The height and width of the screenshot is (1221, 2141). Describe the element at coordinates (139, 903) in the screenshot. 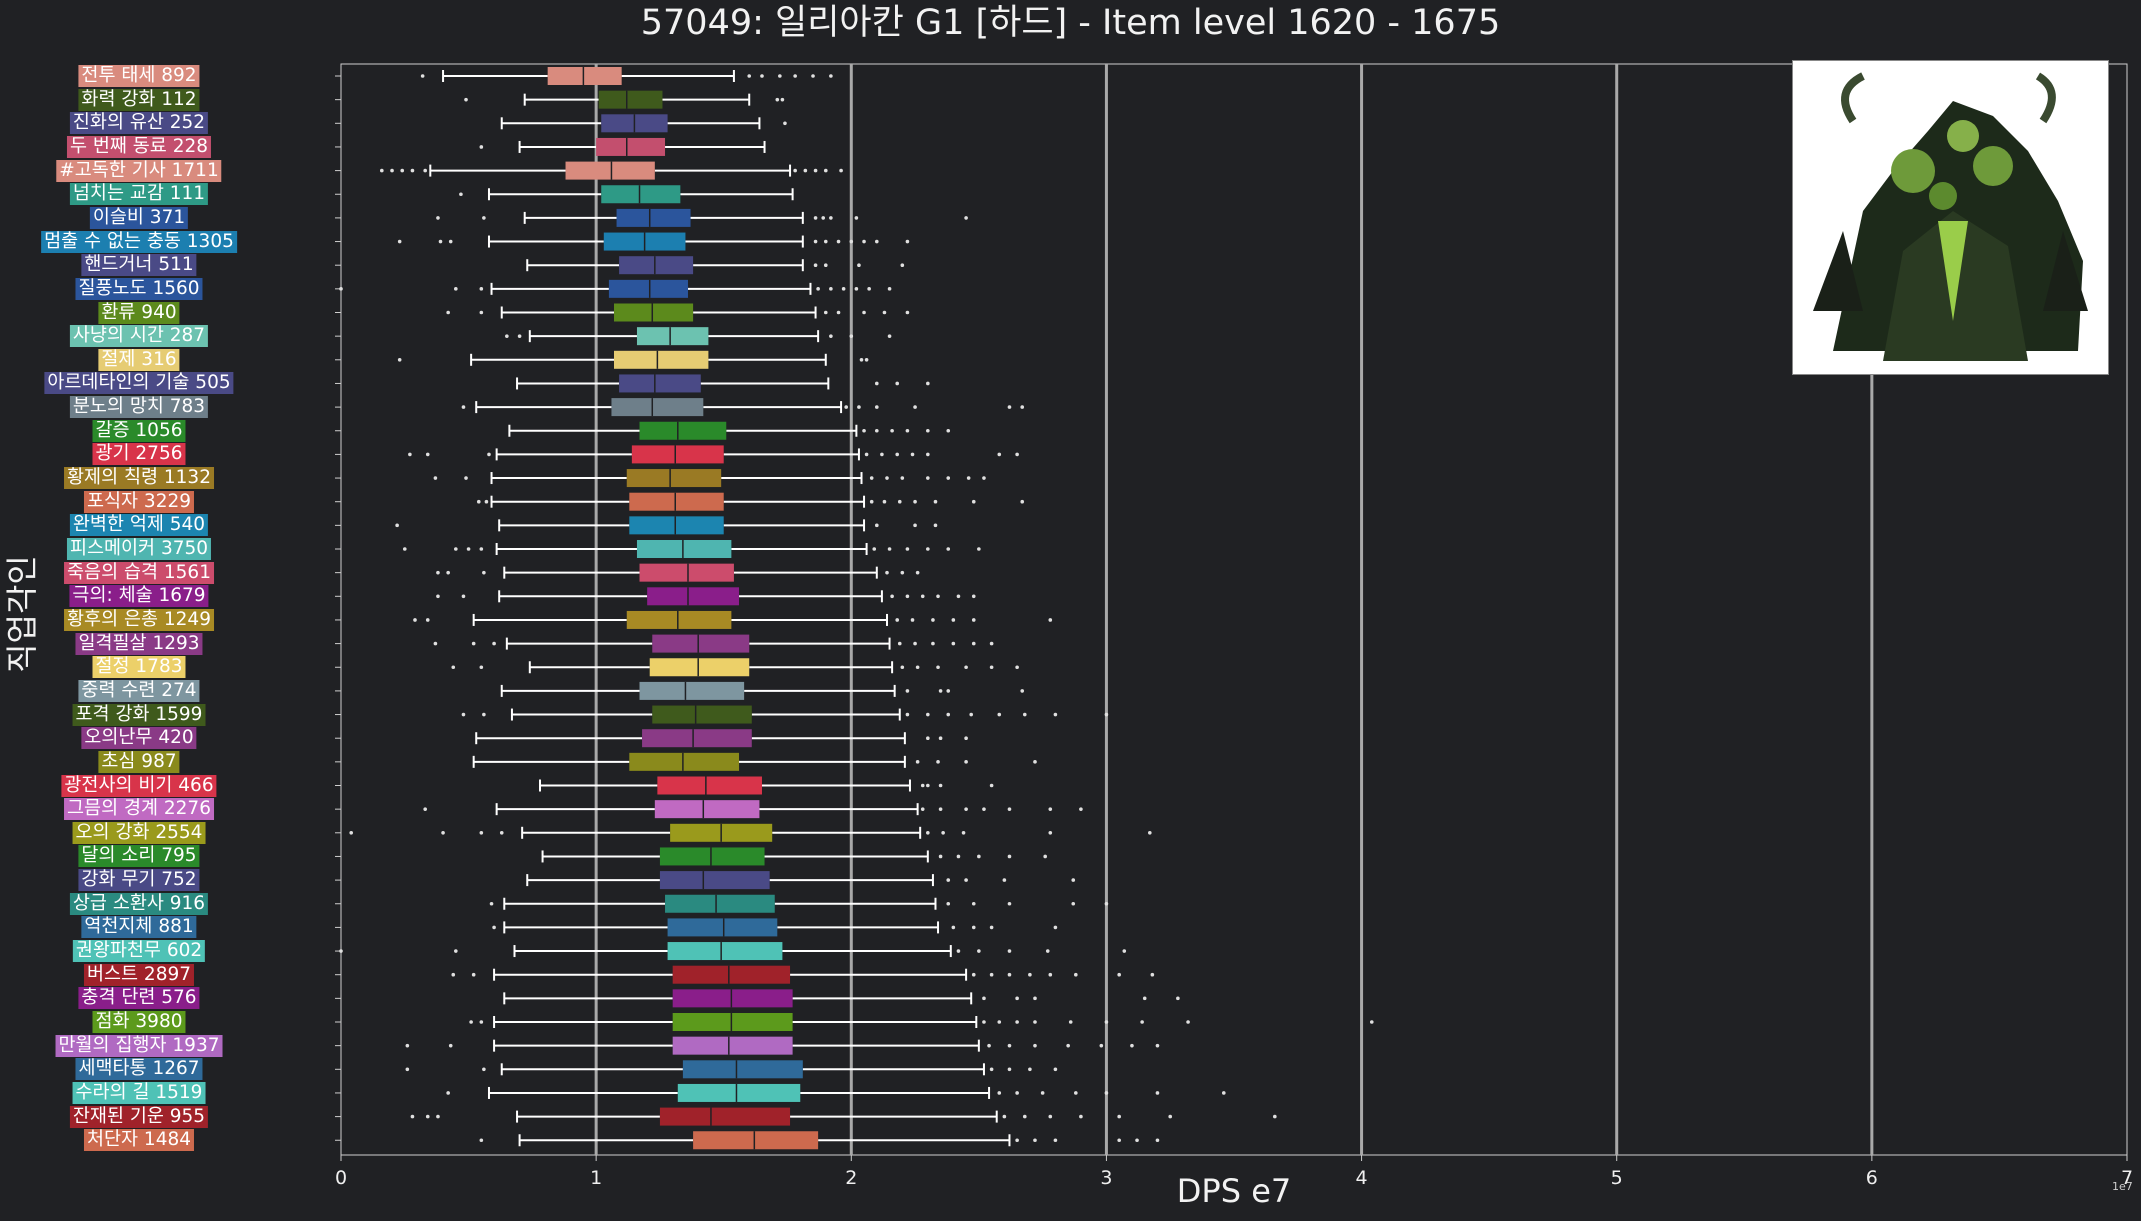

I see `category-label: 상급 소환사 916` at that location.